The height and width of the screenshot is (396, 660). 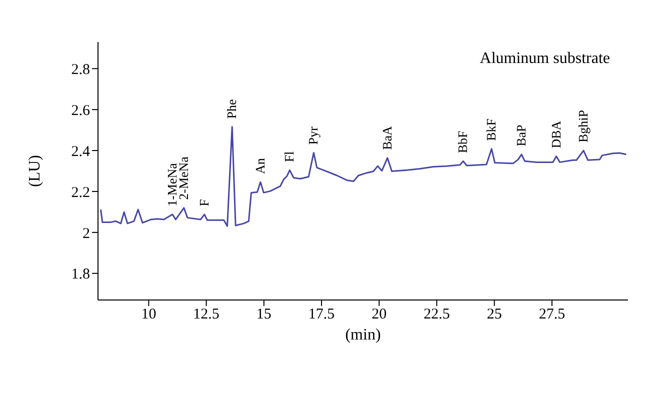 I want to click on annotation: BkF, so click(x=491, y=129).